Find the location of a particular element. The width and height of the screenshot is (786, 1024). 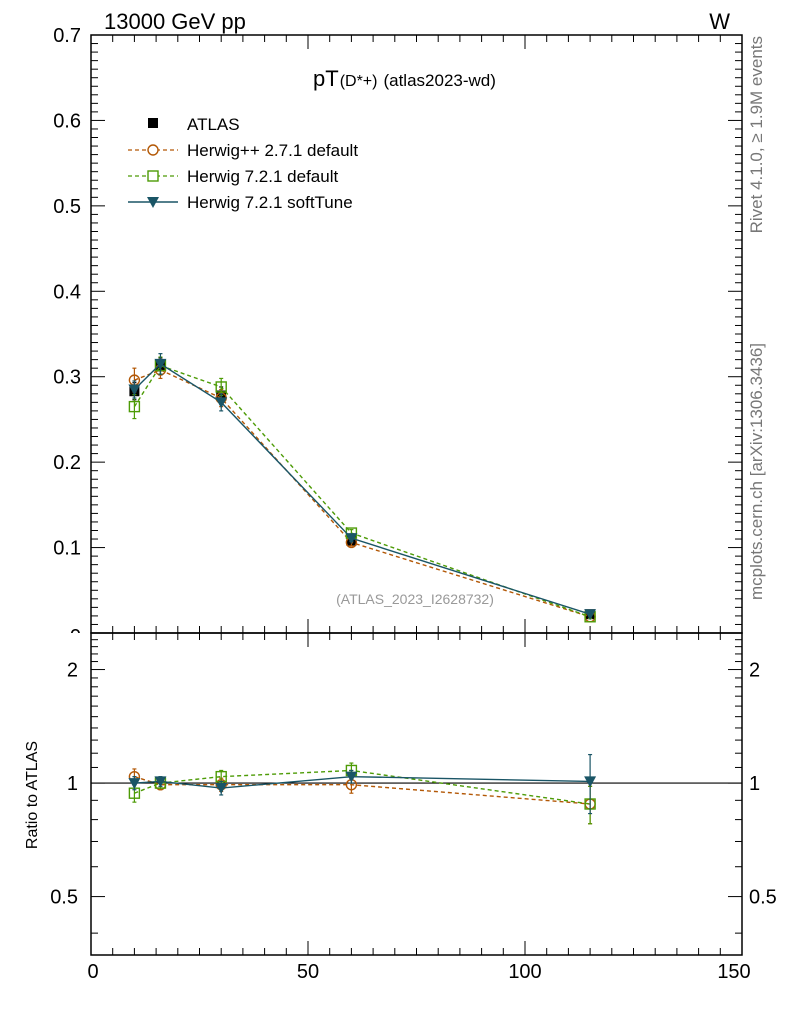

series-herwig721 is located at coordinates (362, 793).